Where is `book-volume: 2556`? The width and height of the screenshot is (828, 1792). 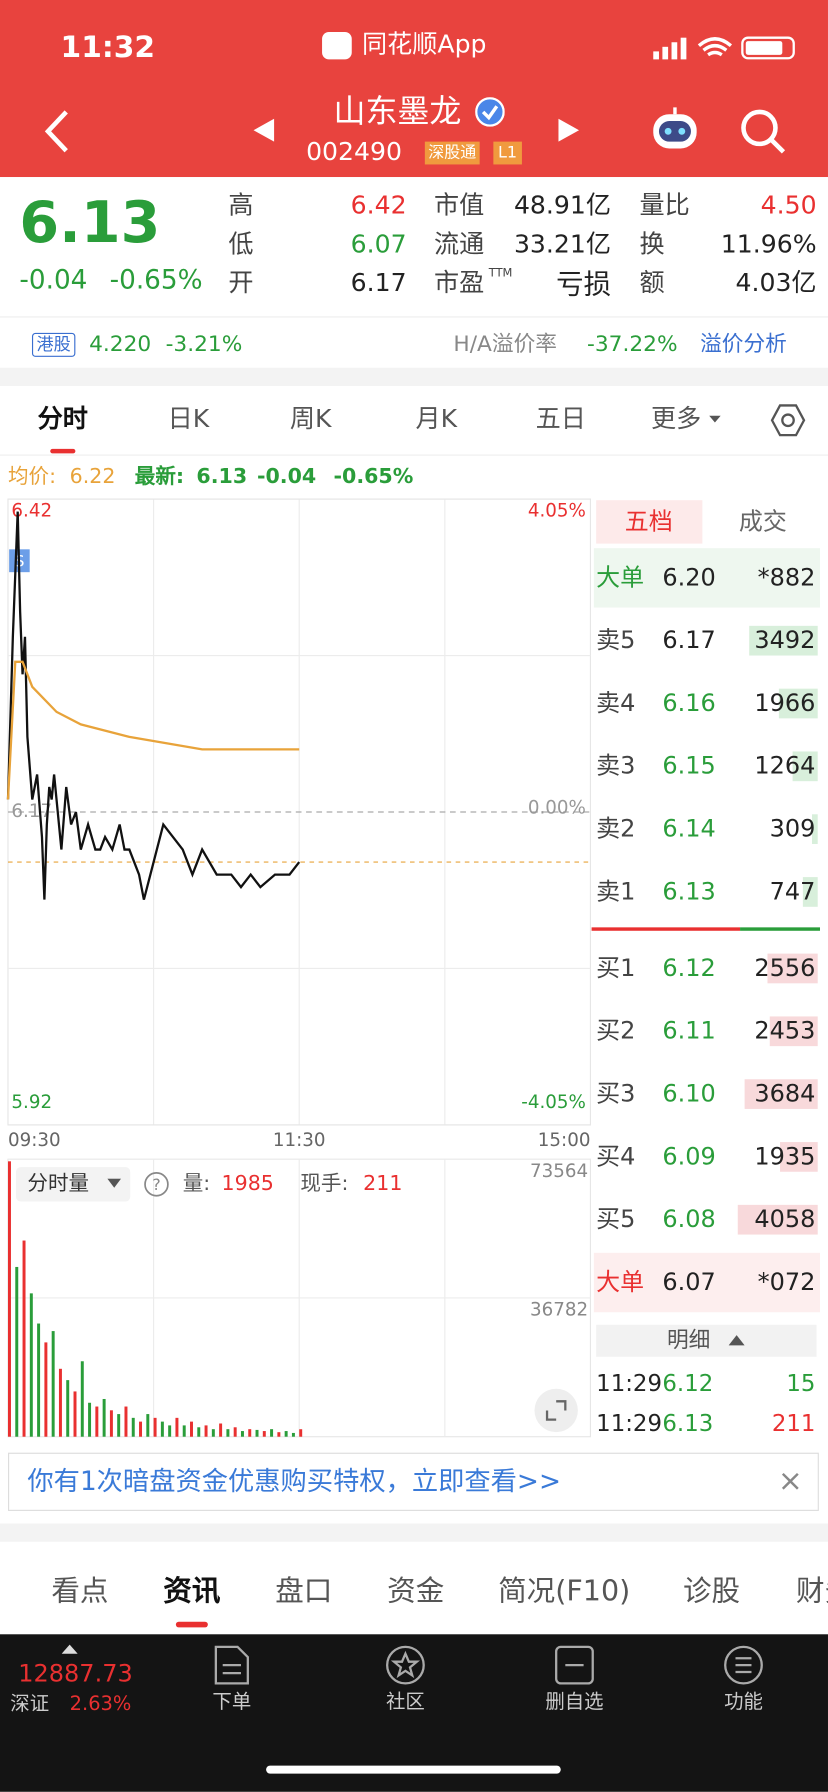 book-volume: 2556 is located at coordinates (785, 968).